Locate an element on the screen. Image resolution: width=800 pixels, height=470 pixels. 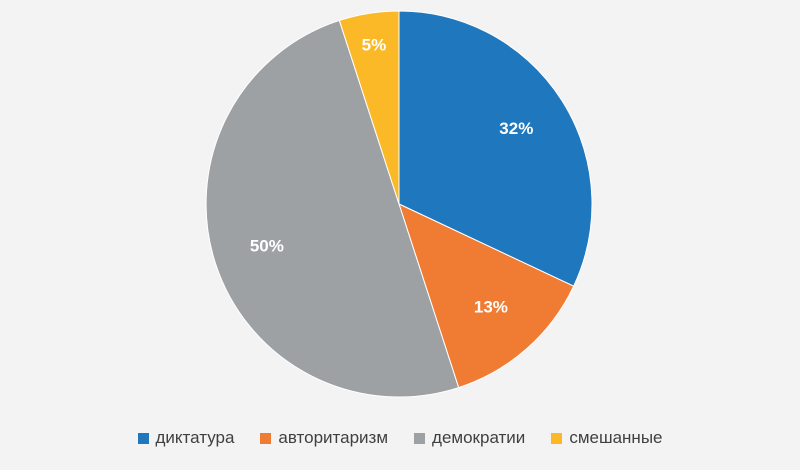
legend-item-4: смешанные is located at coordinates (607, 438).